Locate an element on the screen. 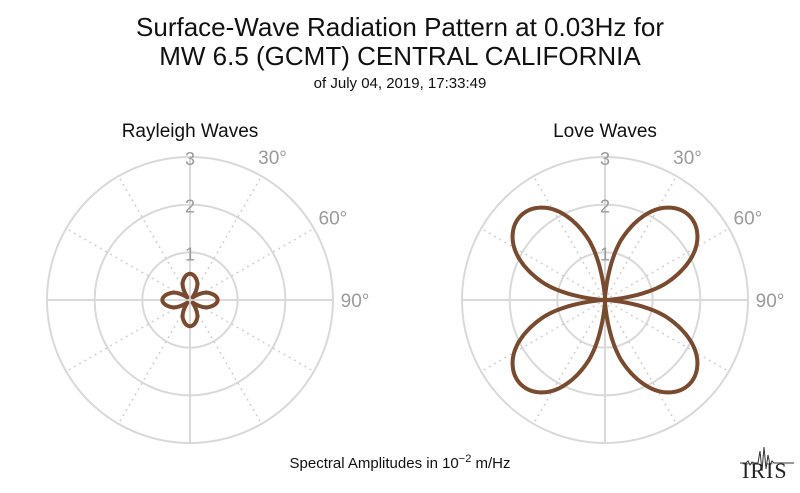 The image size is (800, 493). chart-1-angle-tick-label: 30° is located at coordinates (272, 158).